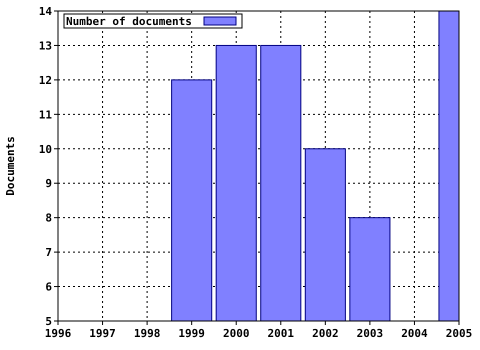  Describe the element at coordinates (48, 287) in the screenshot. I see `y-tick-label: 6` at that location.